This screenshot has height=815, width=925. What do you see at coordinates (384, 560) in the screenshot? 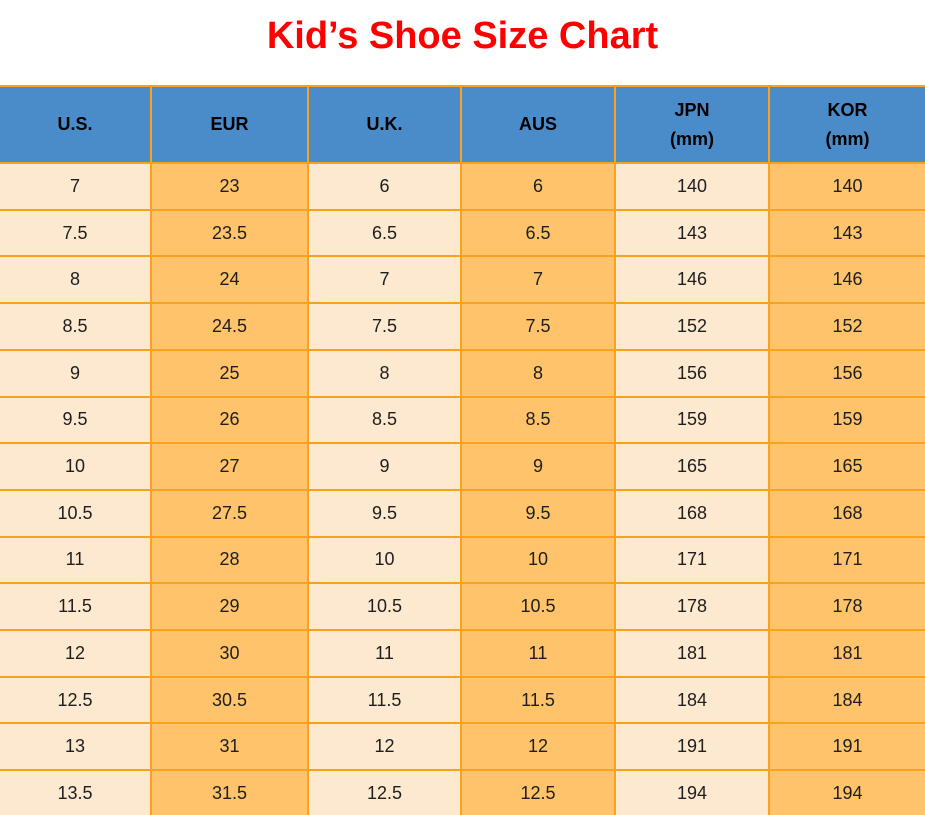
I see `cell-uk: 10` at bounding box center [384, 560].